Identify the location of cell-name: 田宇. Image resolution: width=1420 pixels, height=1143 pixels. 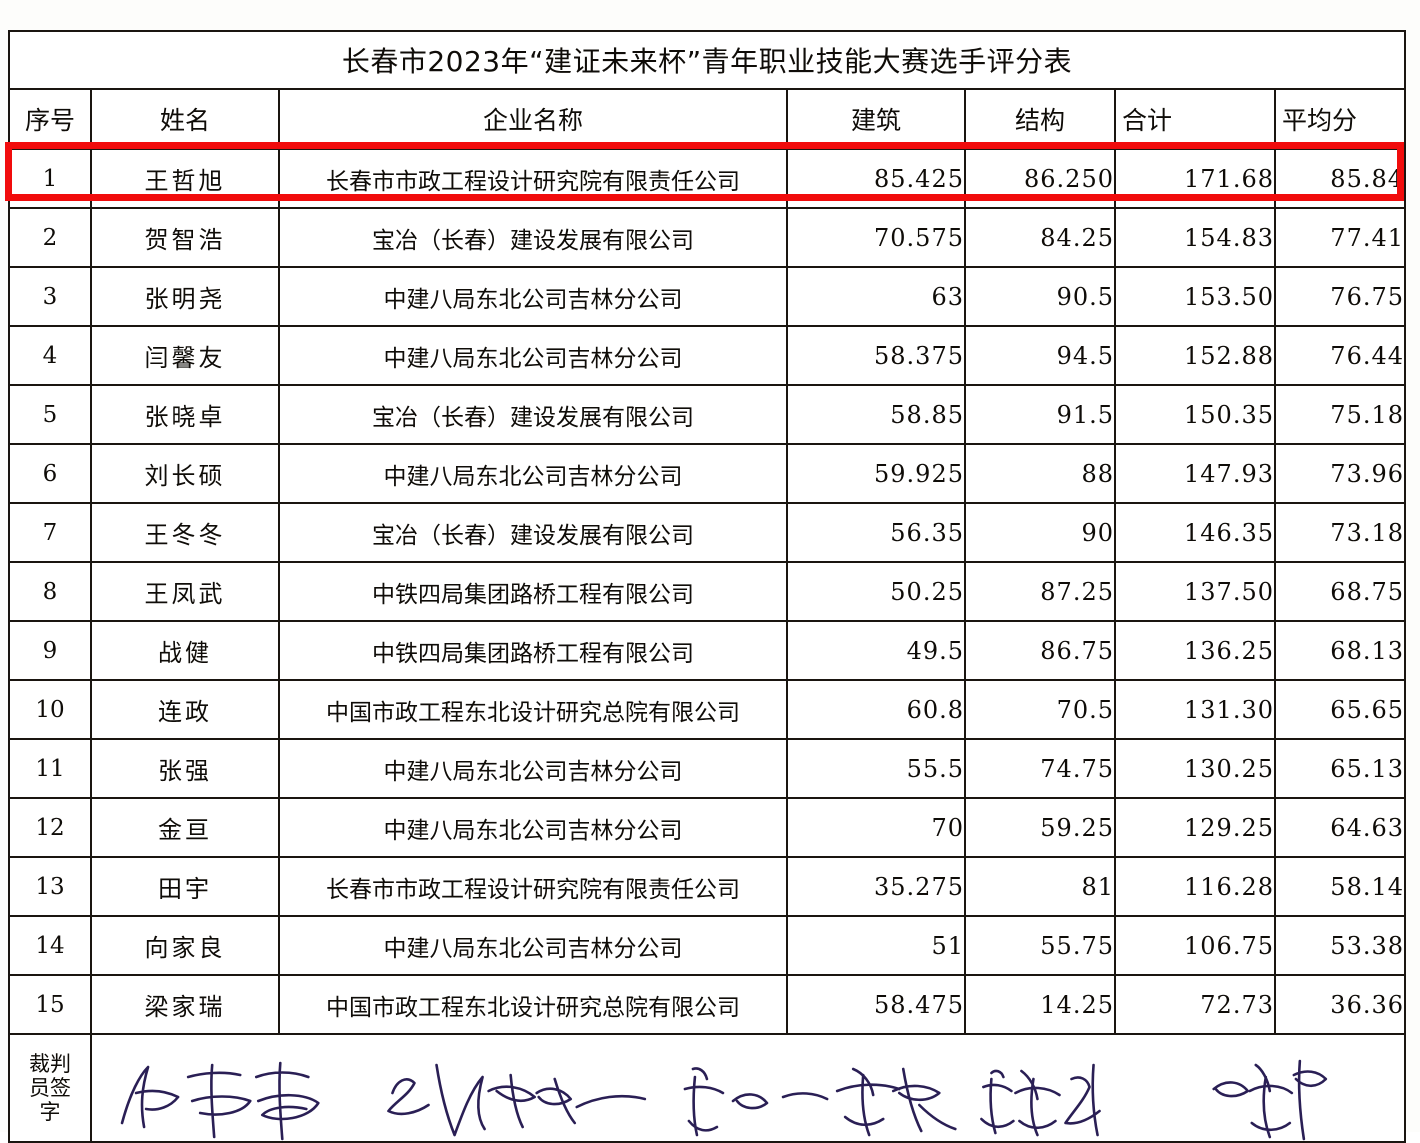
(185, 886).